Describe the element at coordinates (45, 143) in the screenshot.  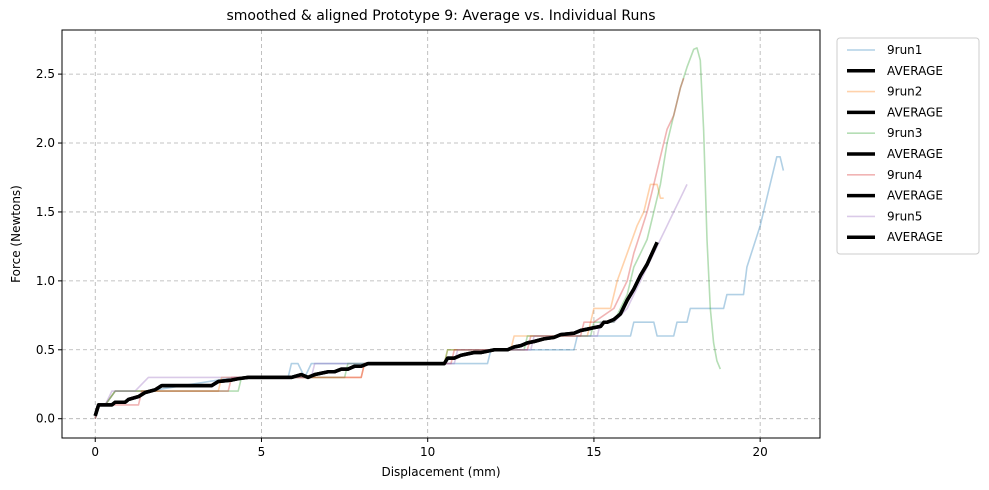
I see `y-tick-label: 2.0` at that location.